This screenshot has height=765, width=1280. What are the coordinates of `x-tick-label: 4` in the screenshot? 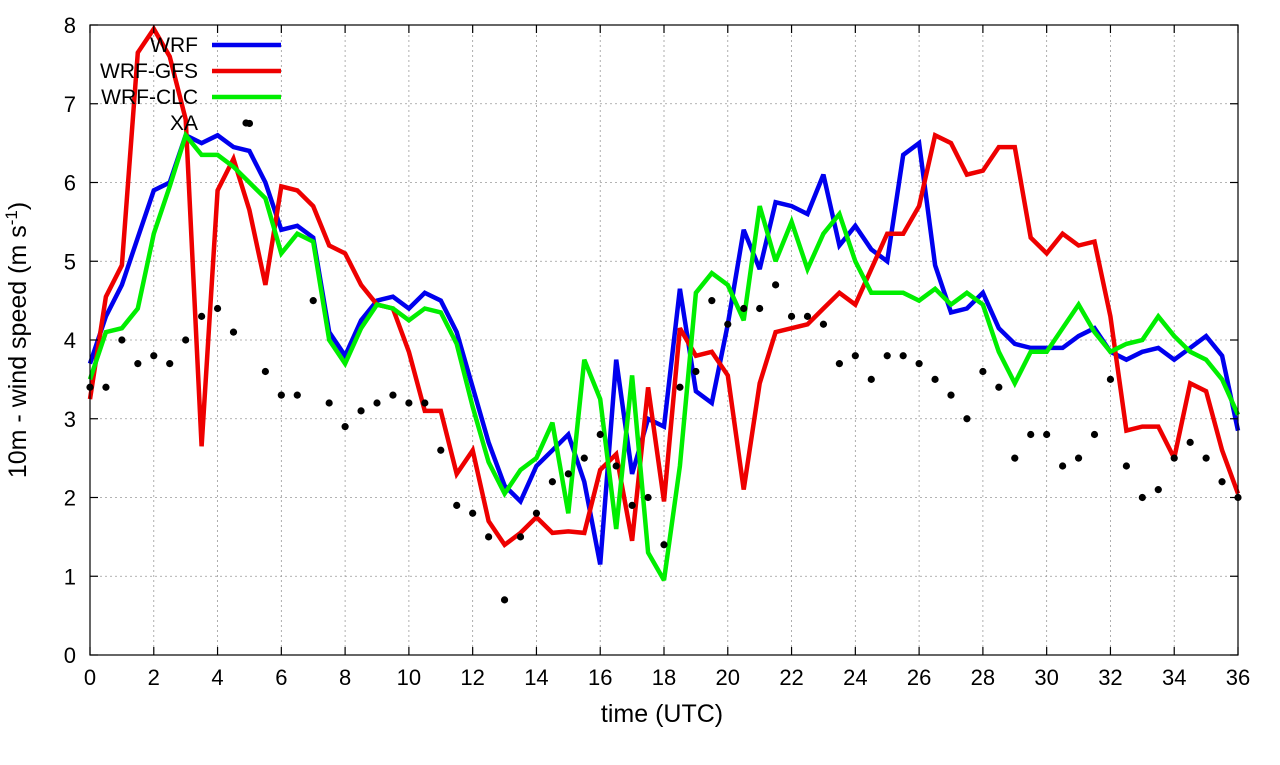 It's located at (217, 677).